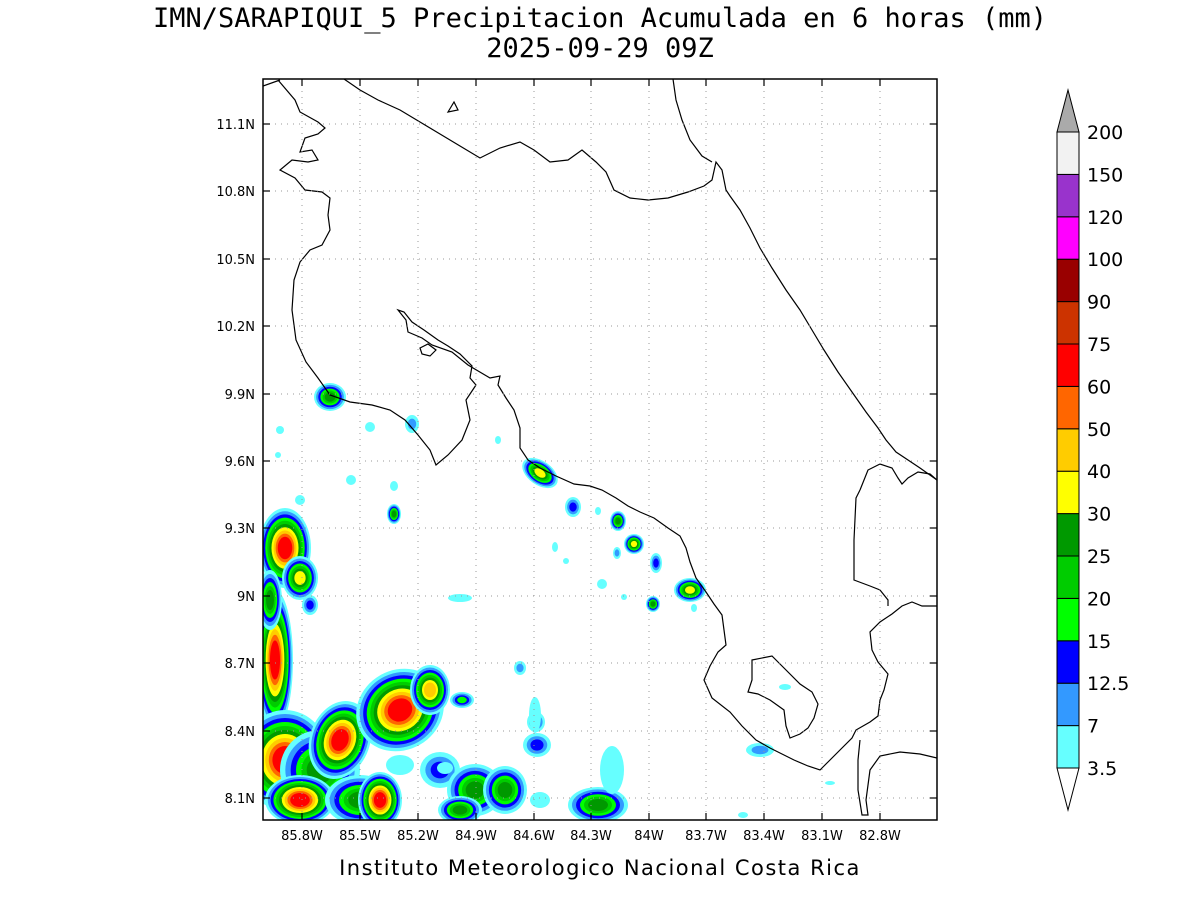 Image resolution: width=1200 pixels, height=900 pixels. I want to click on lat-tick-label: 11.1N, so click(235, 125).